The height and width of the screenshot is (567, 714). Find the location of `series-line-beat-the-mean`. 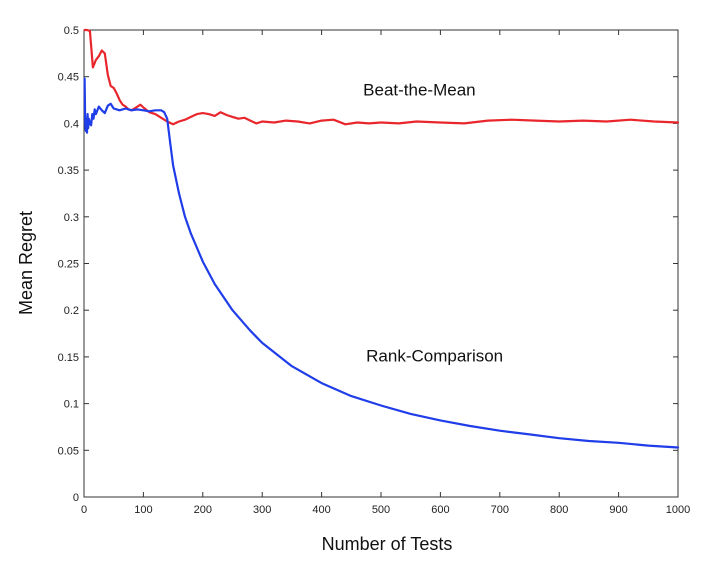

series-line-beat-the-mean is located at coordinates (381, 77).